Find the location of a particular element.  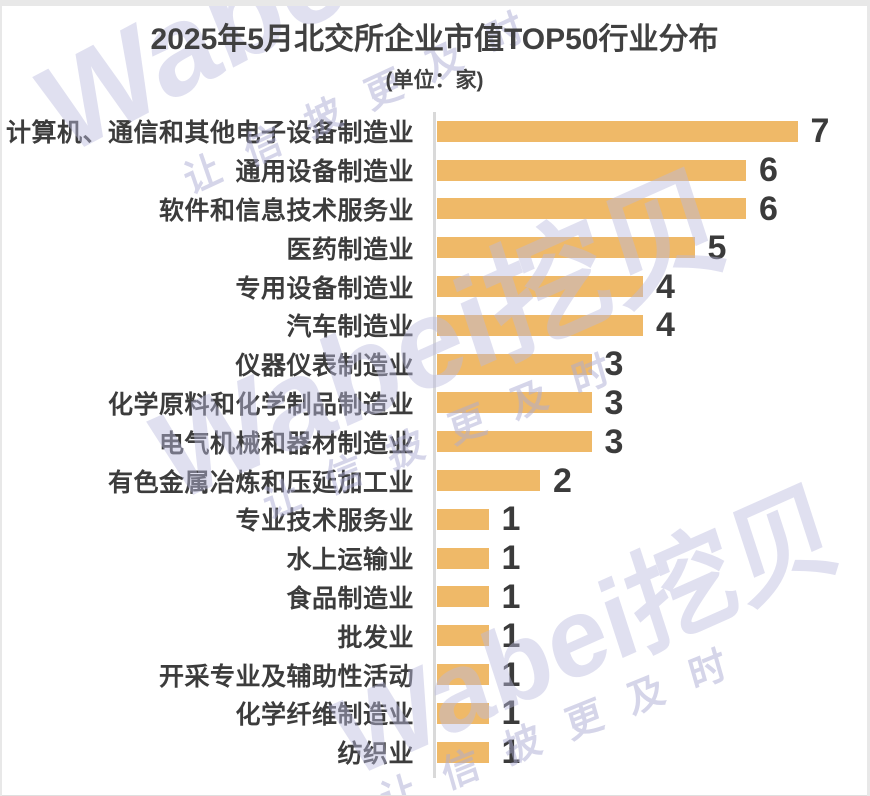

chart-row: 医药制造业 5 is located at coordinates (434, 247).